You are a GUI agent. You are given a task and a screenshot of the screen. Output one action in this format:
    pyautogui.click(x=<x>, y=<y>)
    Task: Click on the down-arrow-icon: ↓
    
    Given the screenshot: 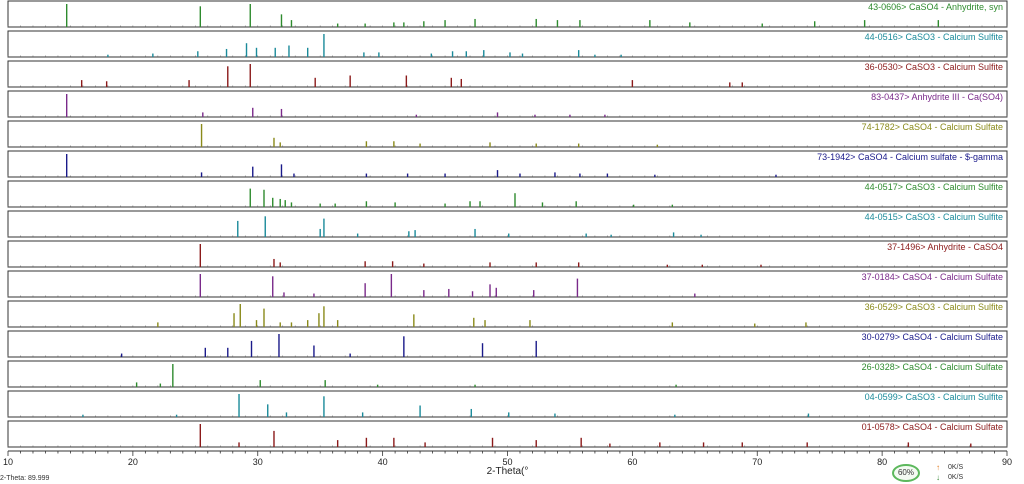 What is the action you would take?
    pyautogui.click(x=938, y=477)
    